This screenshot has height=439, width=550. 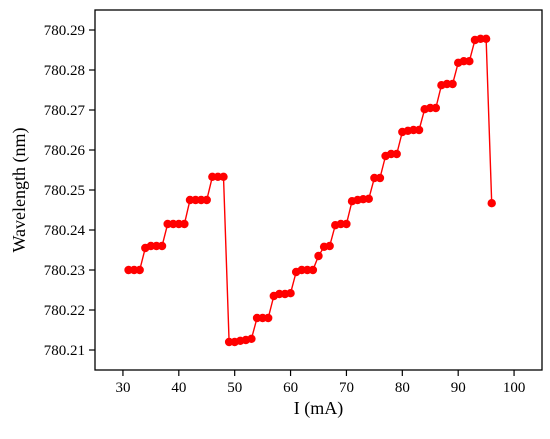 What do you see at coordinates (64, 71) in the screenshot?
I see `y-tick-label: 780.28` at bounding box center [64, 71].